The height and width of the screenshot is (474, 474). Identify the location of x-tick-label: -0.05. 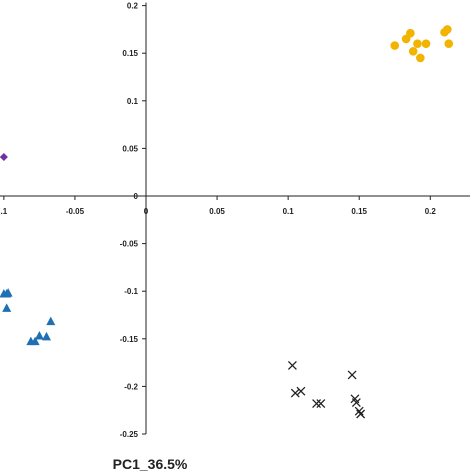
(75, 211).